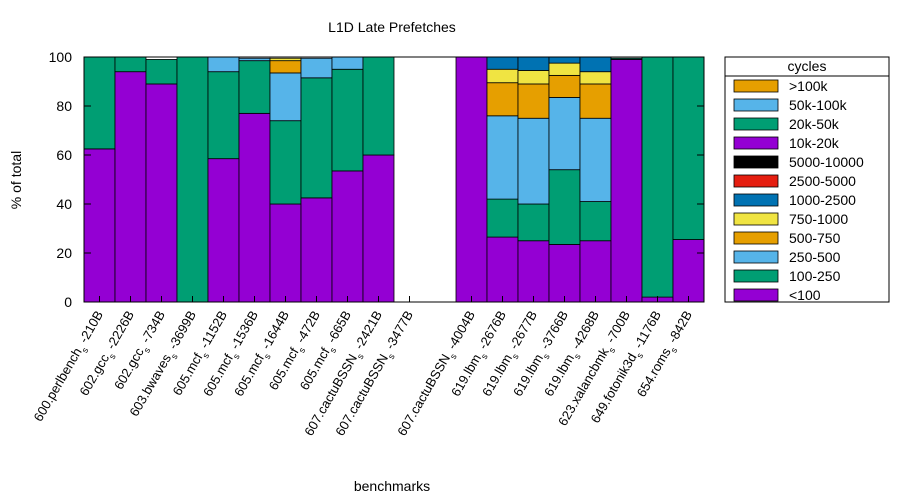 Image resolution: width=900 pixels, height=500 pixels. What do you see at coordinates (805, 295) in the screenshot?
I see `legend-label: <100` at bounding box center [805, 295].